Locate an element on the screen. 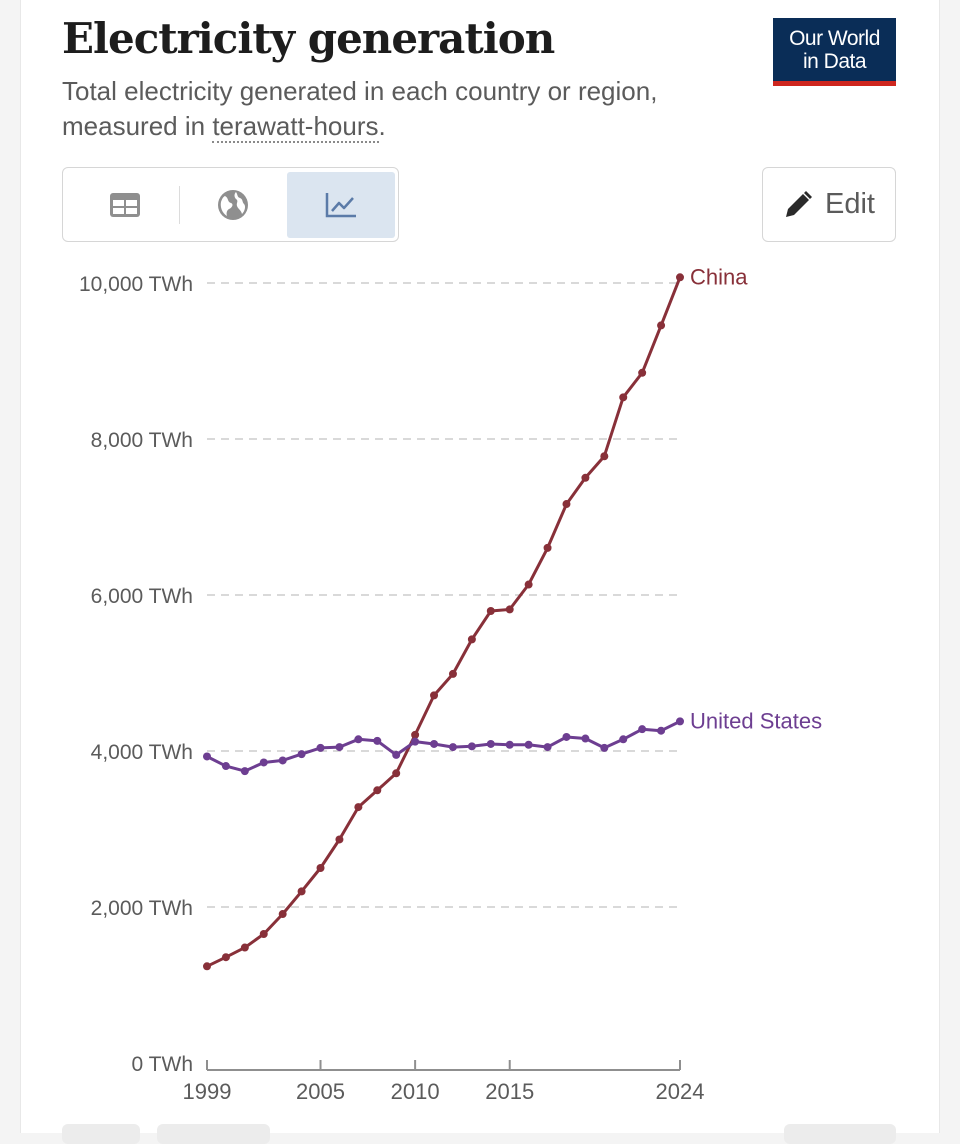 This screenshot has height=1144, width=960. series-label-china: China is located at coordinates (719, 276).